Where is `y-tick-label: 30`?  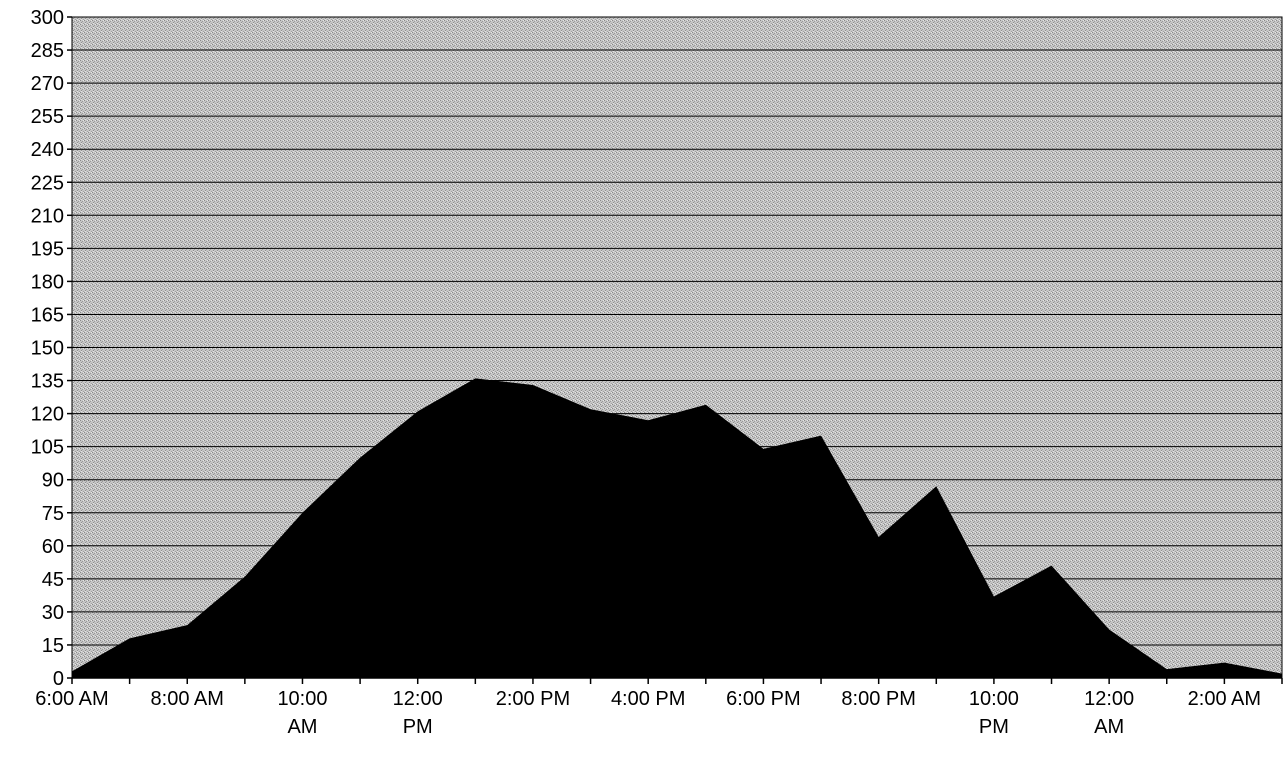 y-tick-label: 30 is located at coordinates (53, 613).